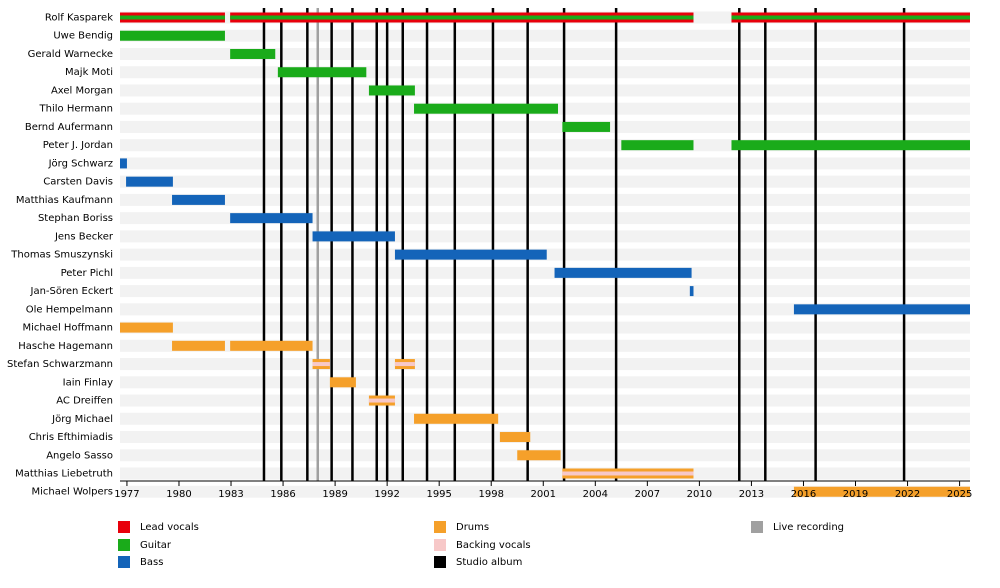 This screenshot has width=1000, height=588. I want to click on x-tick-label: 2013, so click(751, 494).